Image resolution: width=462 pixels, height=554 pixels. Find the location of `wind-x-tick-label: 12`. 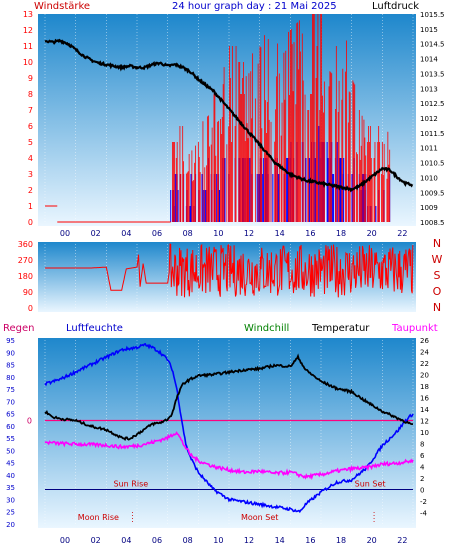

wind-x-tick-label: 12 is located at coordinates (249, 233).